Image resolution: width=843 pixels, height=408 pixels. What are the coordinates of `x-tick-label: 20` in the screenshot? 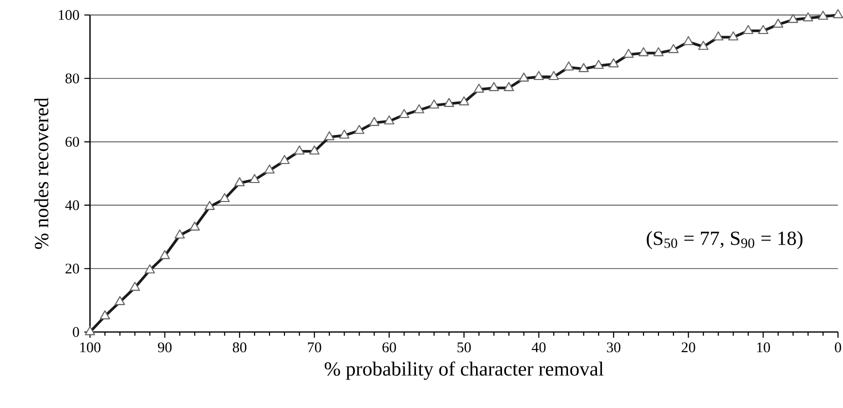 It's located at (689, 347).